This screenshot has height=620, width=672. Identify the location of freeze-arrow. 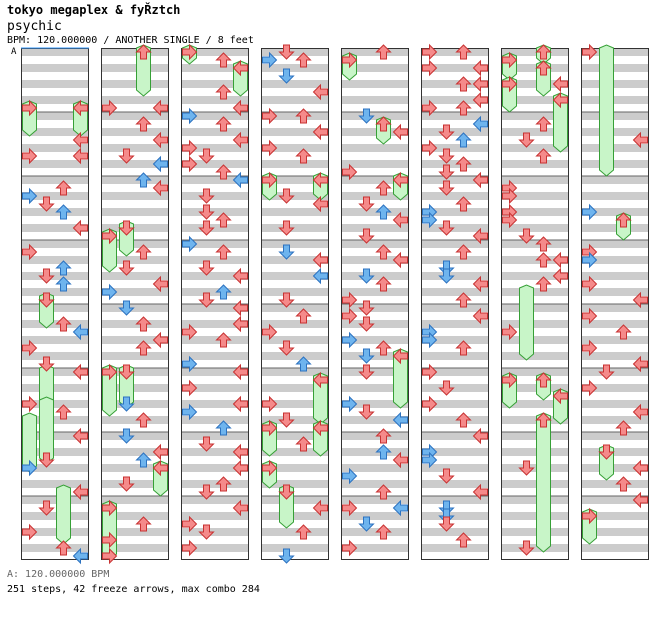
(543, 482).